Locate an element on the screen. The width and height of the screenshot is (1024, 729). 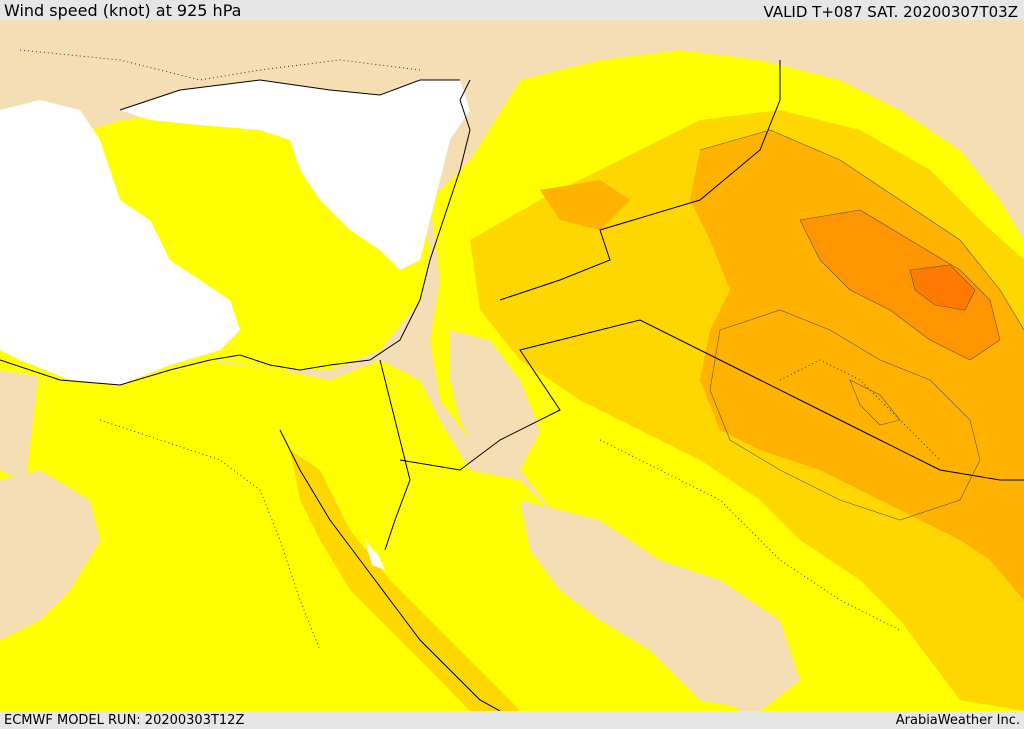
calm-lobe-egypt is located at coordinates (50, 555).